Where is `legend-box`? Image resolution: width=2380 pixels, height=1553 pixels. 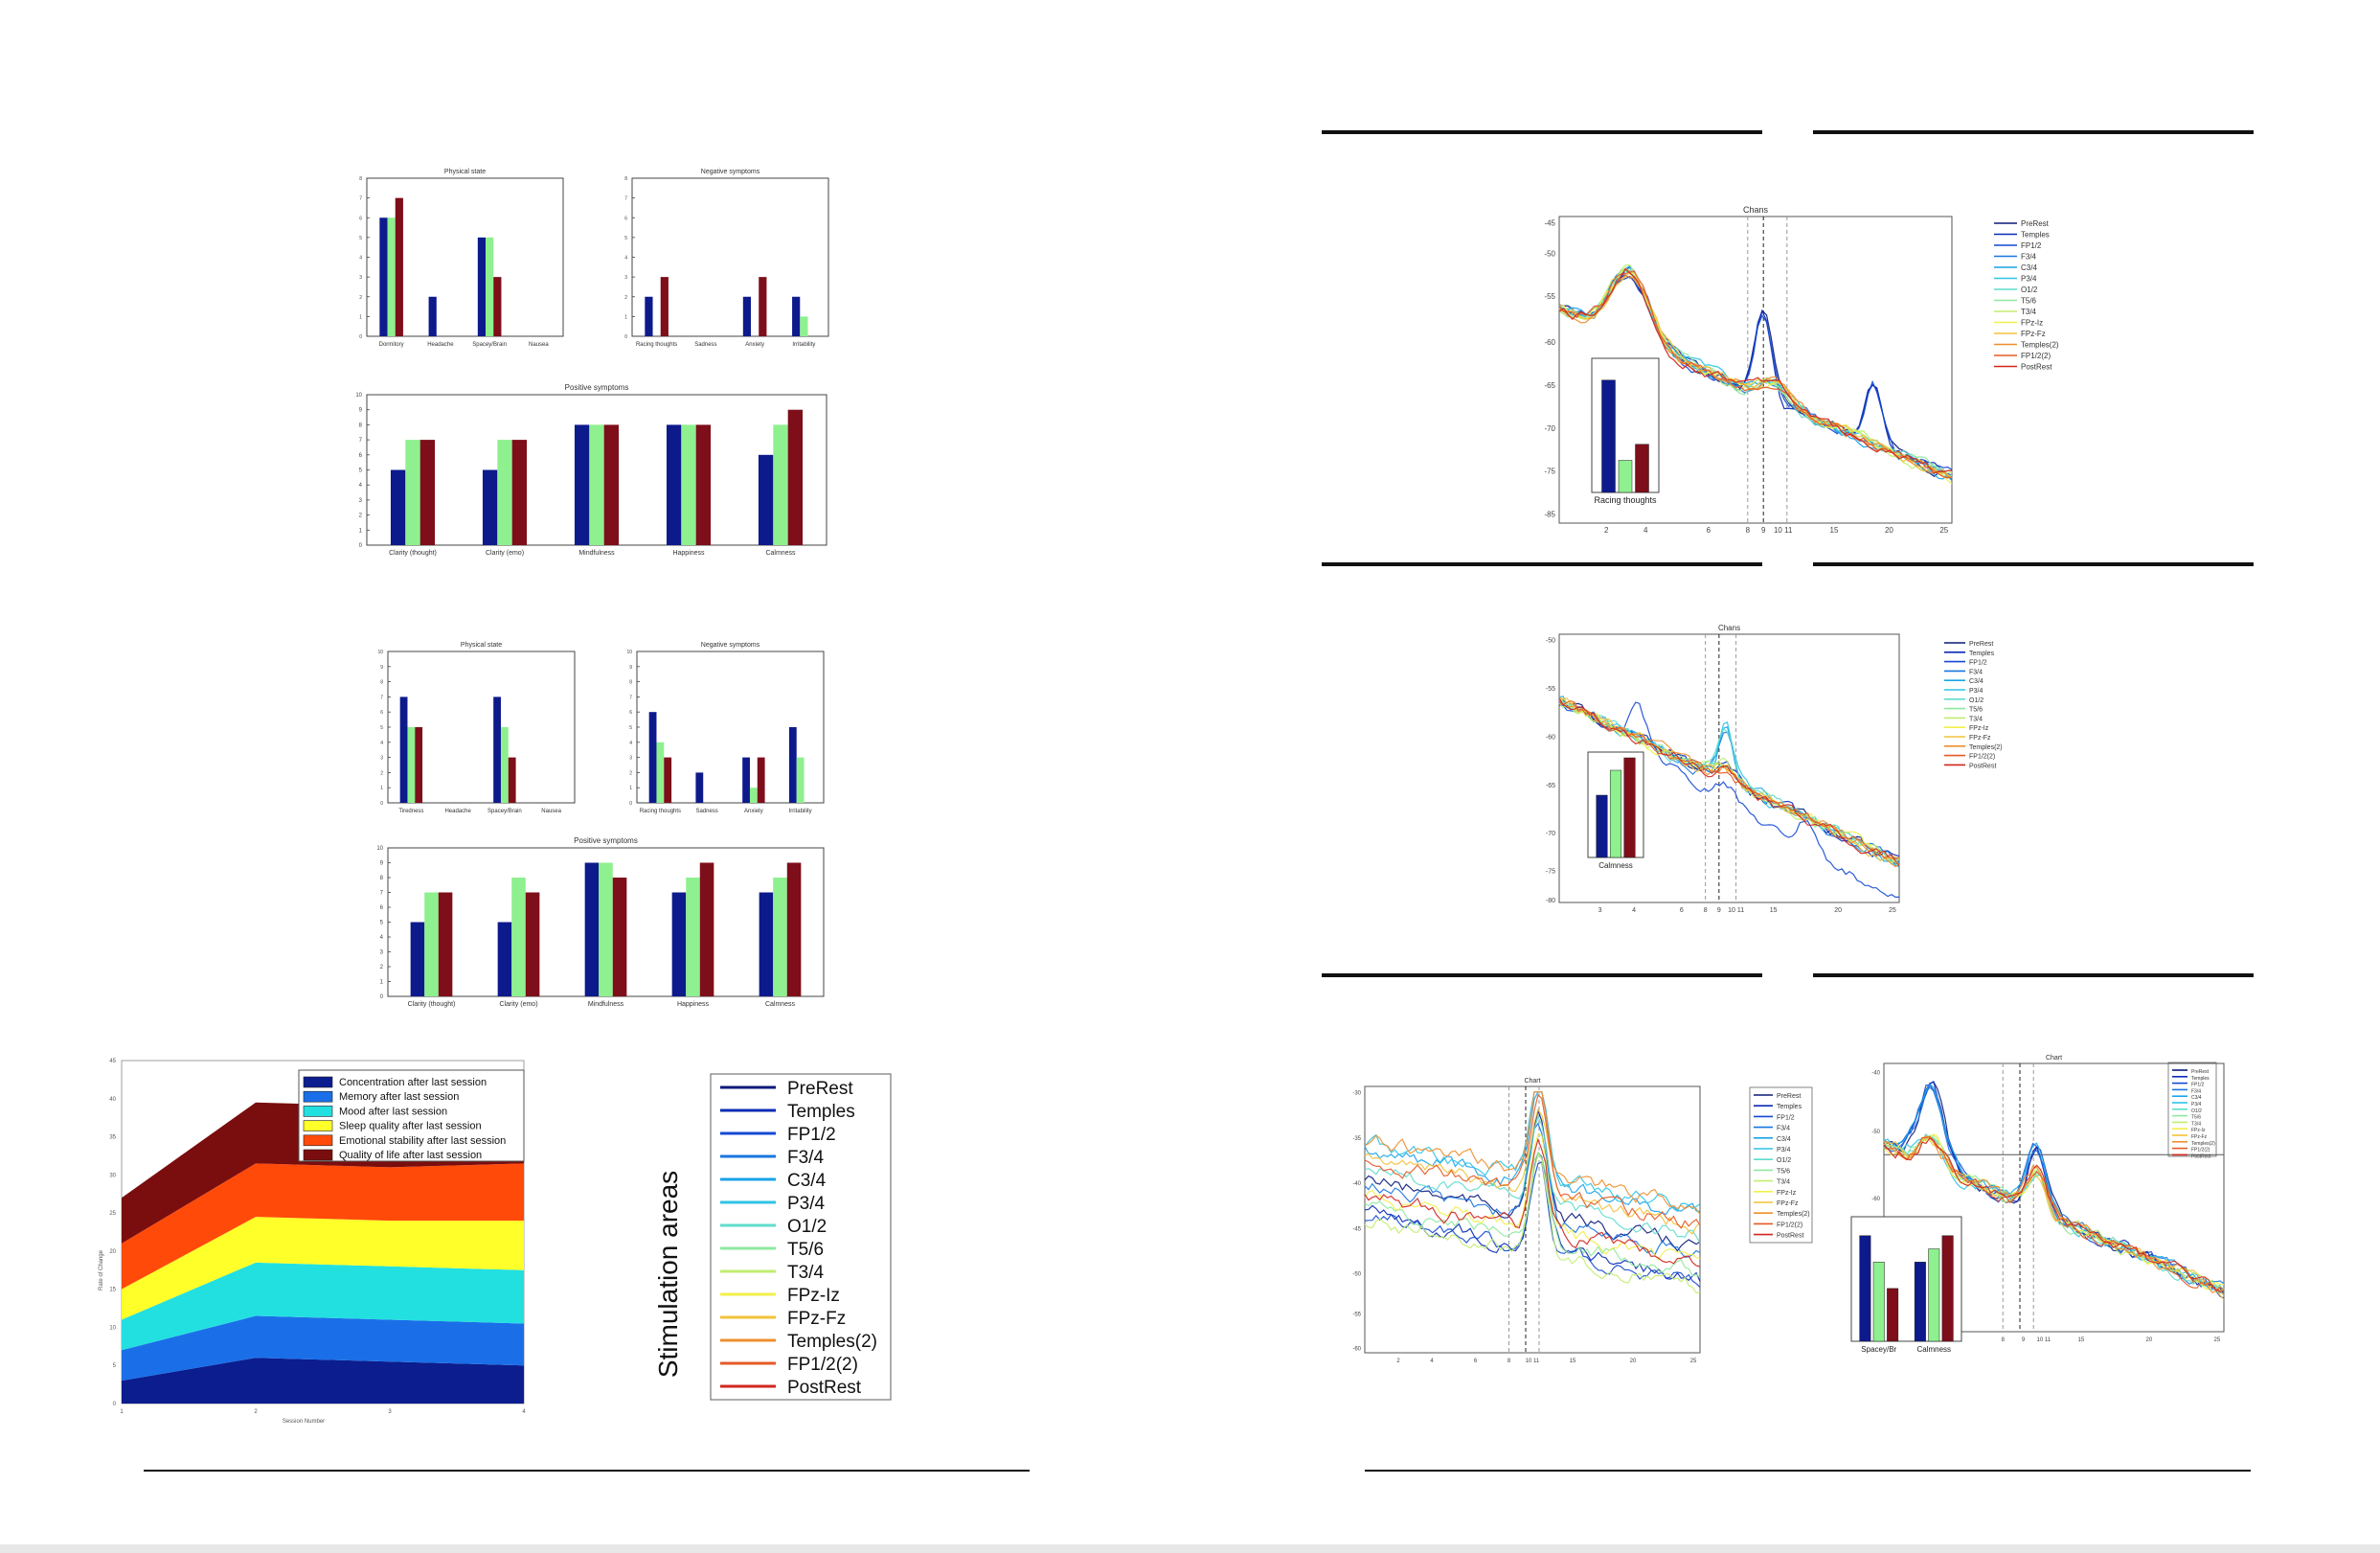 legend-box is located at coordinates (1781, 1165).